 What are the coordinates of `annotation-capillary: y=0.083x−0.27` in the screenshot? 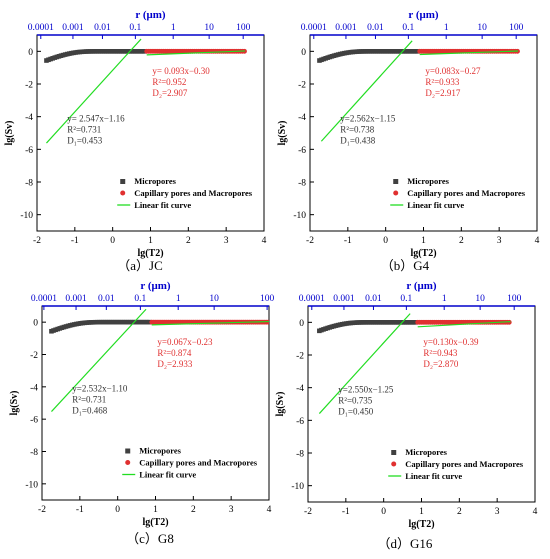 It's located at (453, 71).